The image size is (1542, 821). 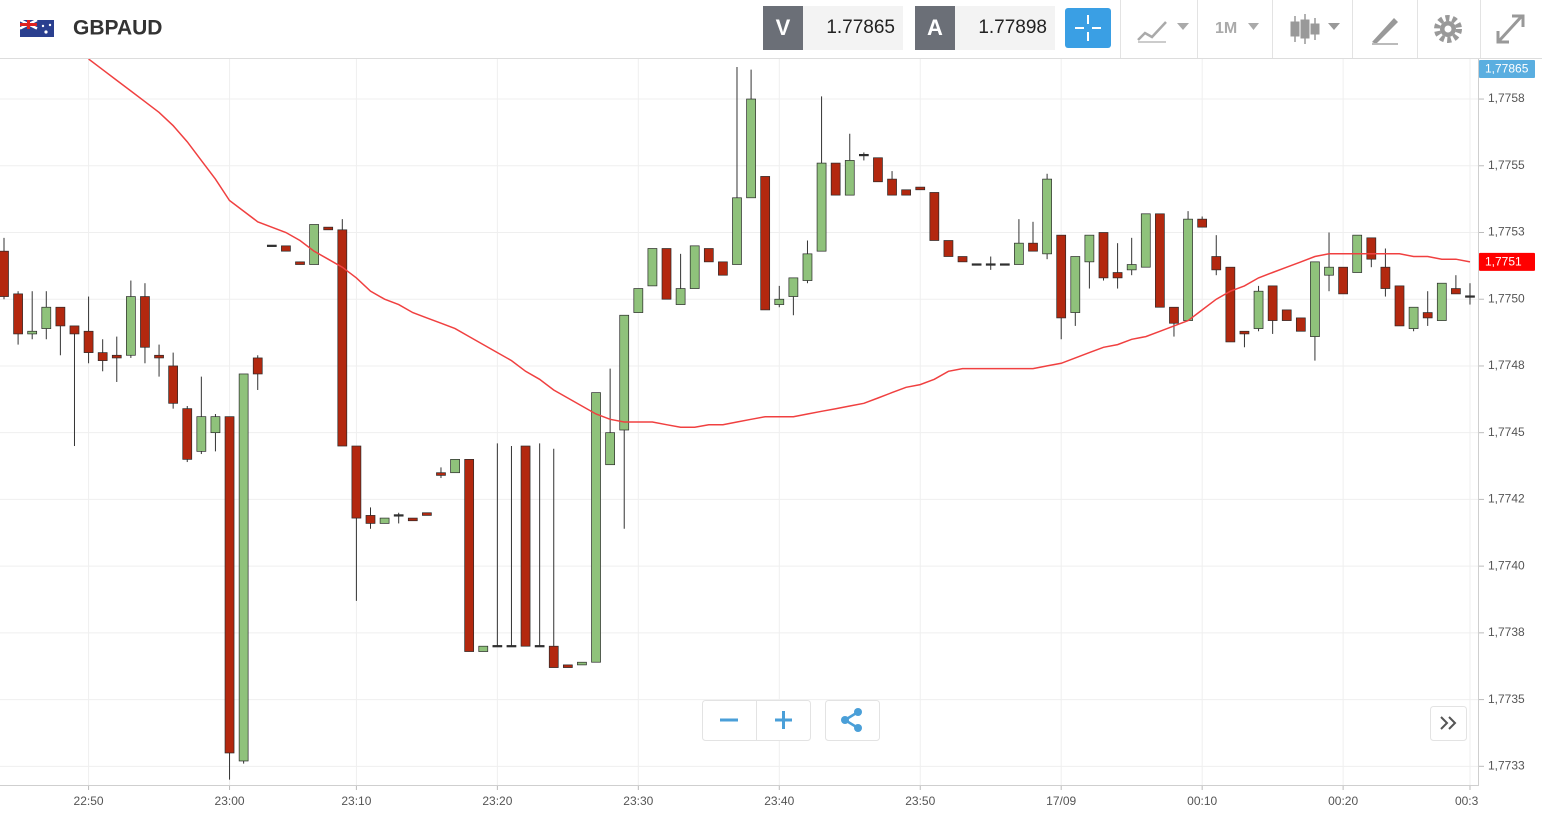 What do you see at coordinates (860, 27) in the screenshot?
I see `bid-value: 1.77865` at bounding box center [860, 27].